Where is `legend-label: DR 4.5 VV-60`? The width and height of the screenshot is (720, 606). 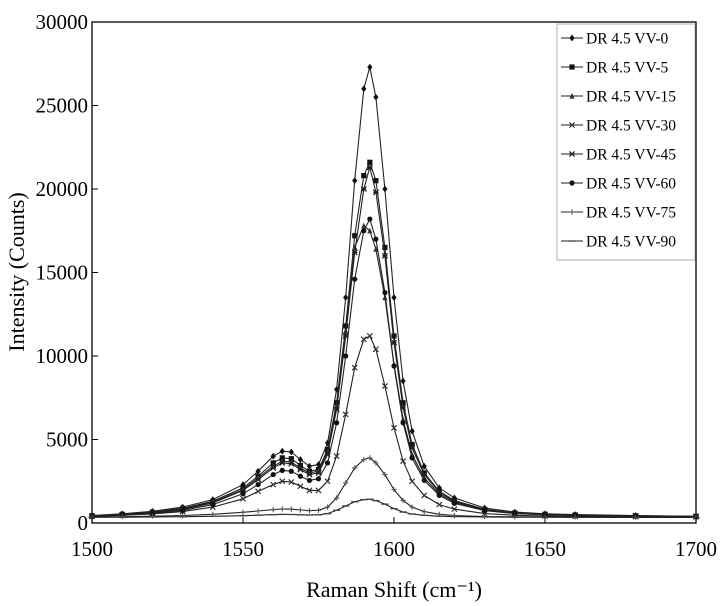
legend-label: DR 4.5 VV-60 is located at coordinates (631, 184).